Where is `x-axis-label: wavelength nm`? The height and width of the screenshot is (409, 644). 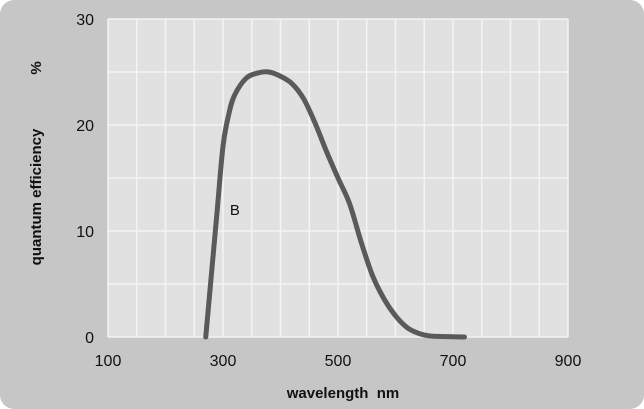
x-axis-label: wavelength nm is located at coordinates (343, 393).